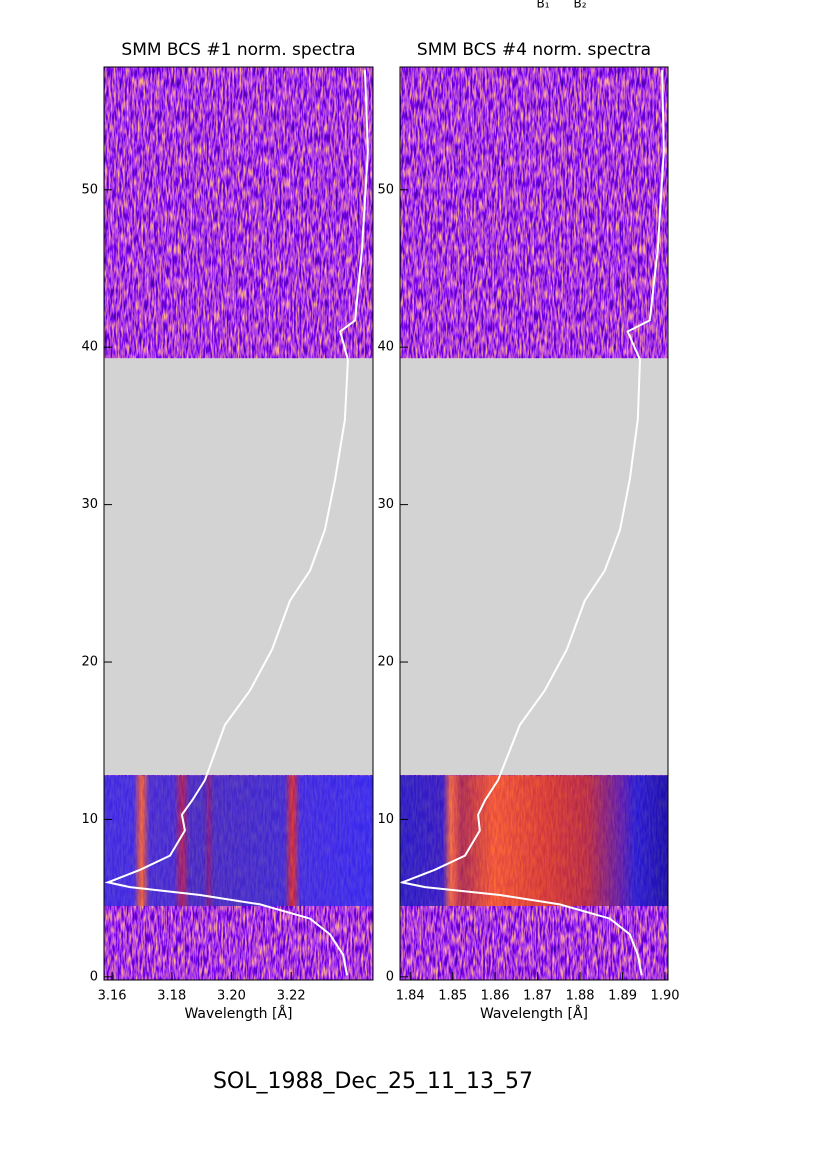 Image resolution: width=826 pixels, height=1169 pixels. I want to click on x-tick-label: 1.88, so click(580, 996).